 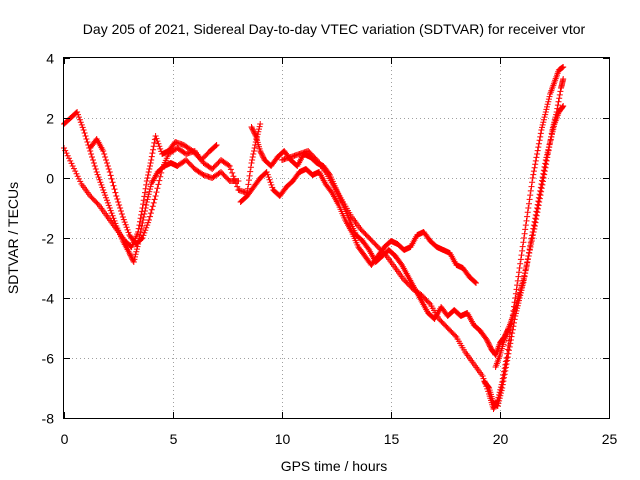 I want to click on x-tick-label: 10, so click(x=283, y=439).